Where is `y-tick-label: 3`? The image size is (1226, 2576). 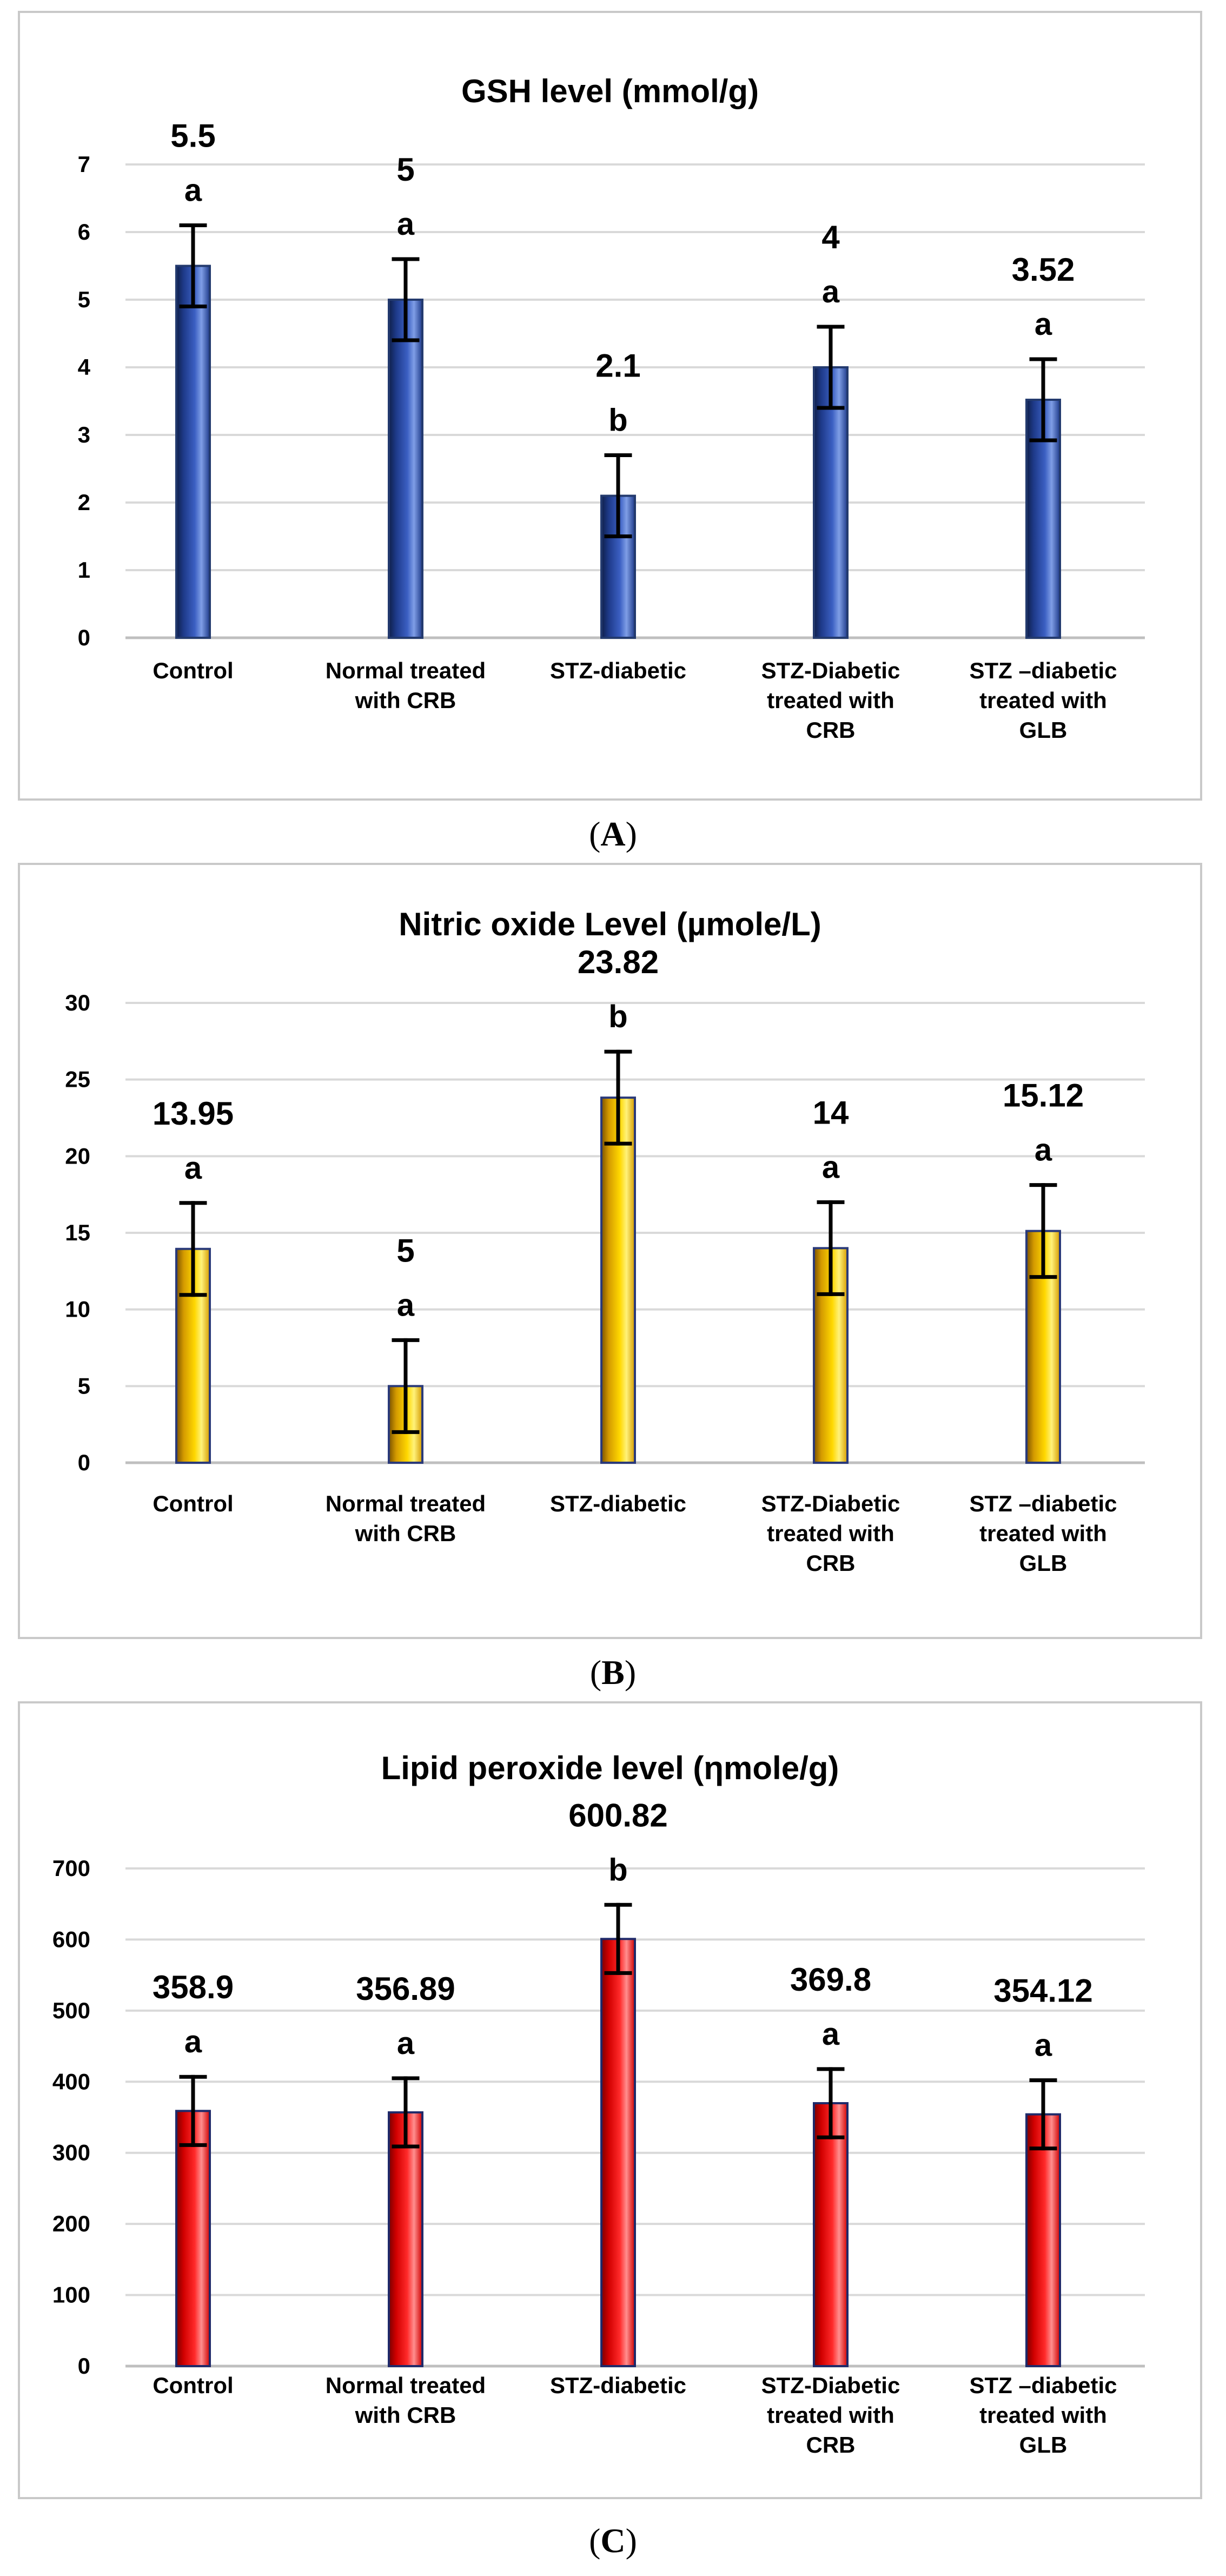 y-tick-label: 3 is located at coordinates (84, 434).